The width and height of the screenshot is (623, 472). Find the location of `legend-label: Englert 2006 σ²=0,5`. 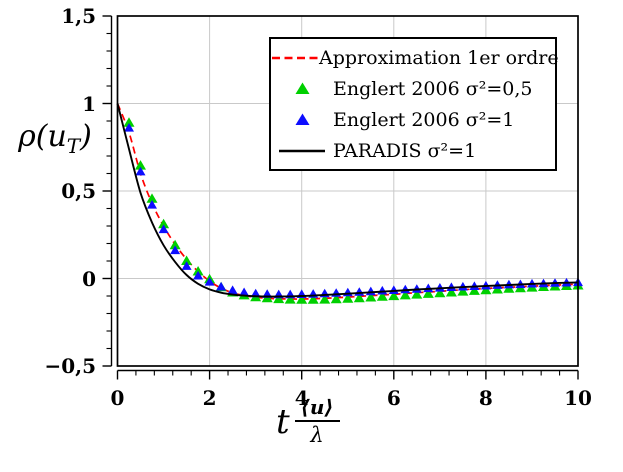

legend-label: Englert 2006 σ²=0,5 is located at coordinates (433, 88).